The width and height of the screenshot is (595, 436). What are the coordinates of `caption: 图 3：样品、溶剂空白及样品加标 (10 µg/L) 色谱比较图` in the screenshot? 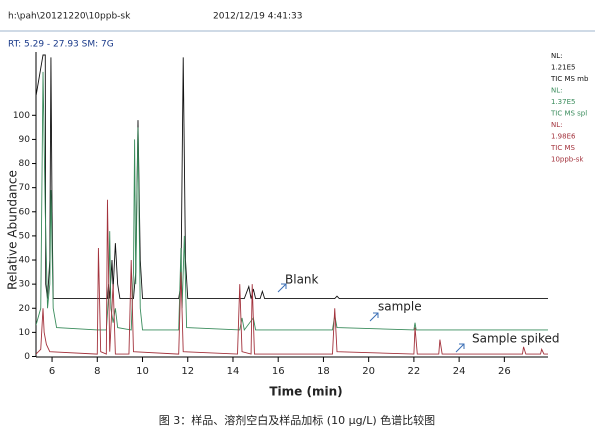 It's located at (297, 420).